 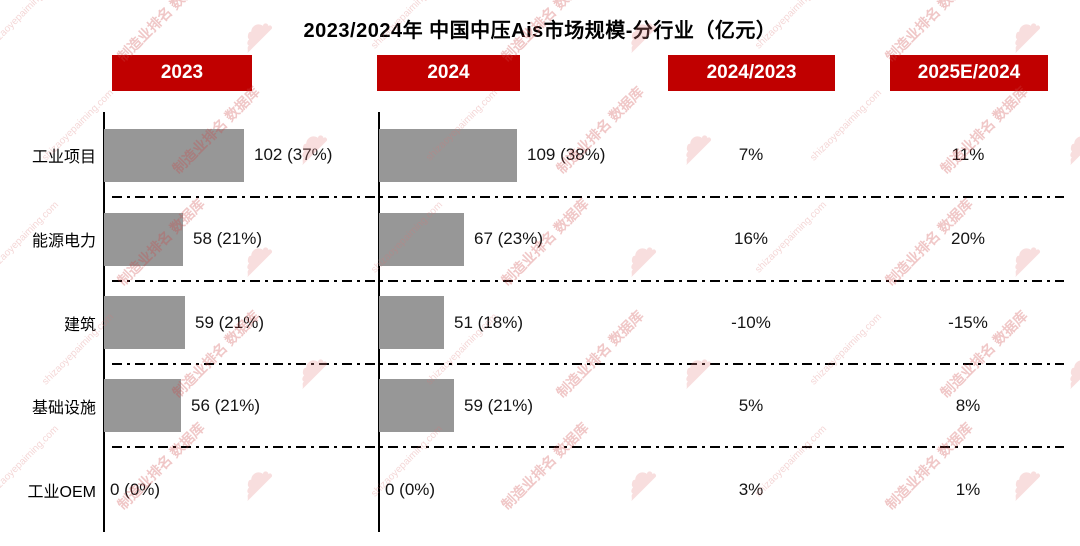 I want to click on category-label: 能源电力, so click(x=63, y=241).